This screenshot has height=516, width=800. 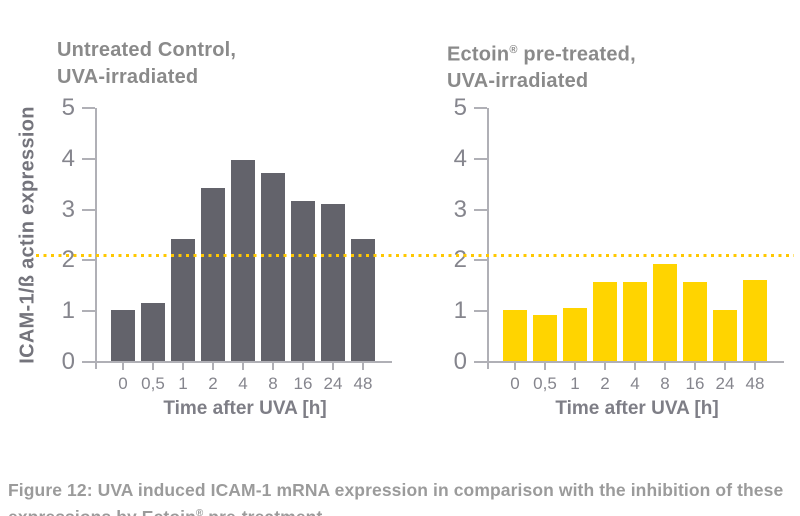 What do you see at coordinates (27, 235) in the screenshot?
I see `y-axis-label: ICAM-1/ß actin expression` at bounding box center [27, 235].